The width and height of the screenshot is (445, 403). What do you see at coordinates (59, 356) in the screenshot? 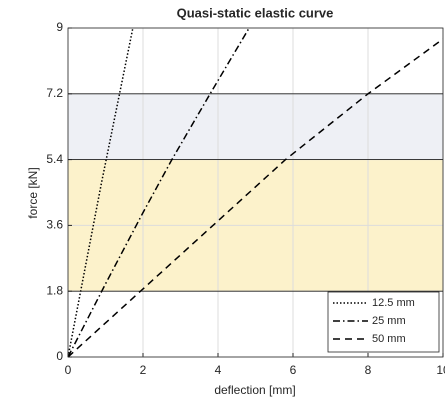
I see `y-tick-label: 0` at bounding box center [59, 356].